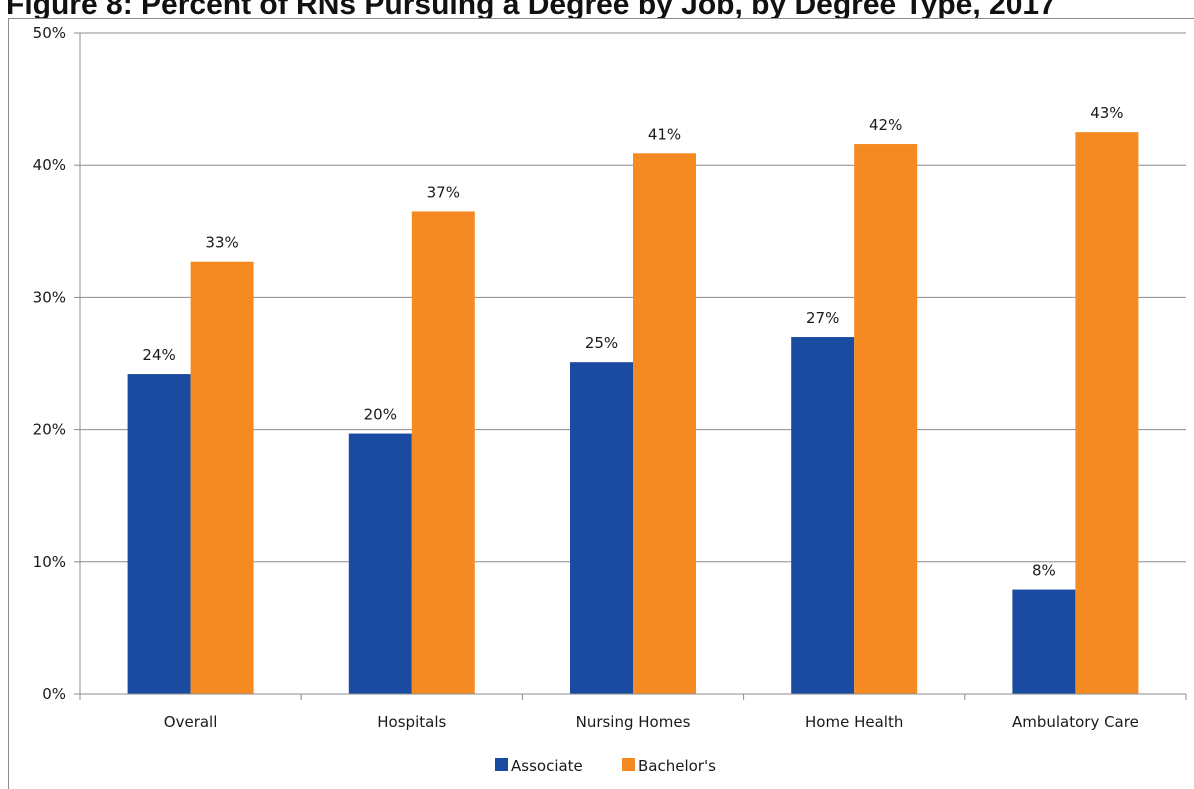 This screenshot has width=1194, height=789. Describe the element at coordinates (49, 562) in the screenshot. I see `y-tick-label: 10%` at that location.